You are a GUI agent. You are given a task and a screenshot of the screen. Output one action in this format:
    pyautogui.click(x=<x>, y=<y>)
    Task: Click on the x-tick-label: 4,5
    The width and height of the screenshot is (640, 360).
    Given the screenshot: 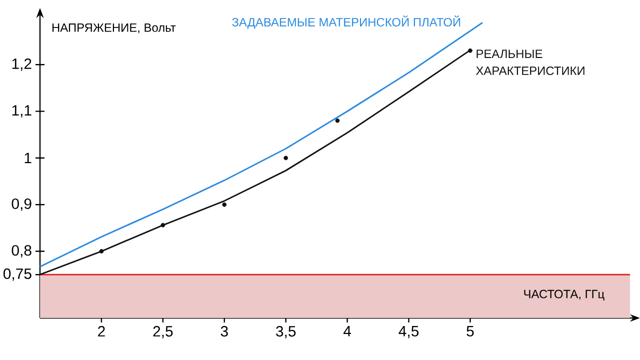 What is the action you would take?
    pyautogui.click(x=408, y=332)
    